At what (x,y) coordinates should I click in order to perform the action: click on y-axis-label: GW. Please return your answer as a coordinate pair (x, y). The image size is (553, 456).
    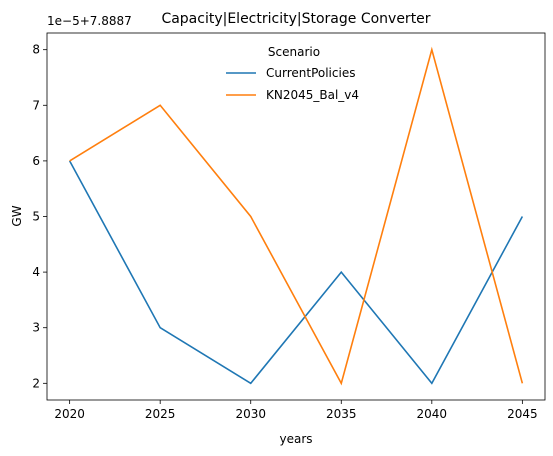
    Looking at the image, I should click on (17, 215).